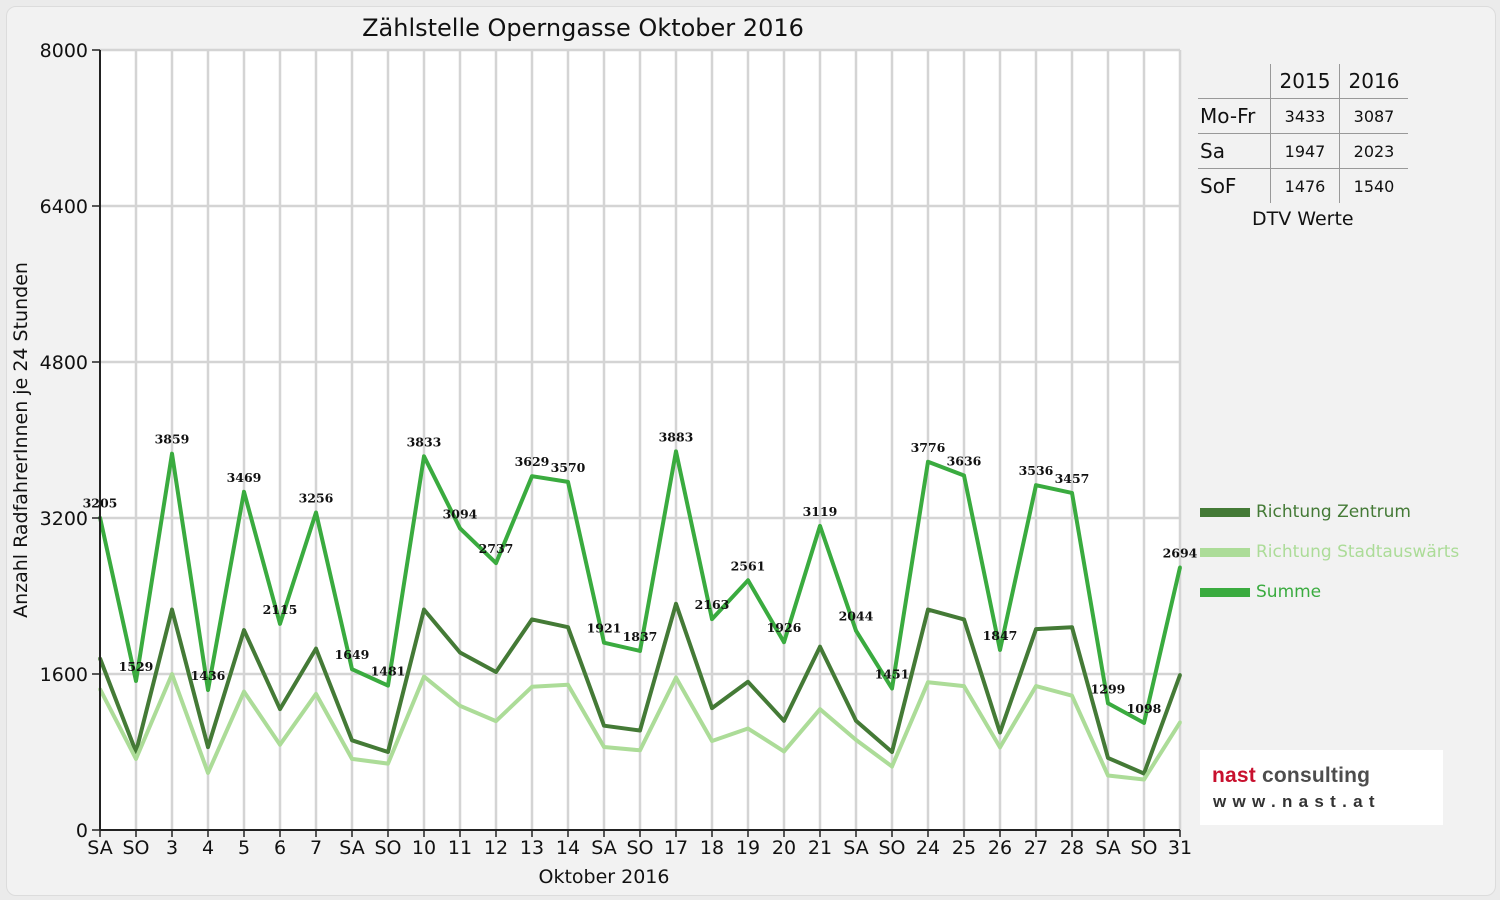 This screenshot has height=900, width=1500. I want to click on company-logo: nast consulting www.nast.at, so click(1321, 787).